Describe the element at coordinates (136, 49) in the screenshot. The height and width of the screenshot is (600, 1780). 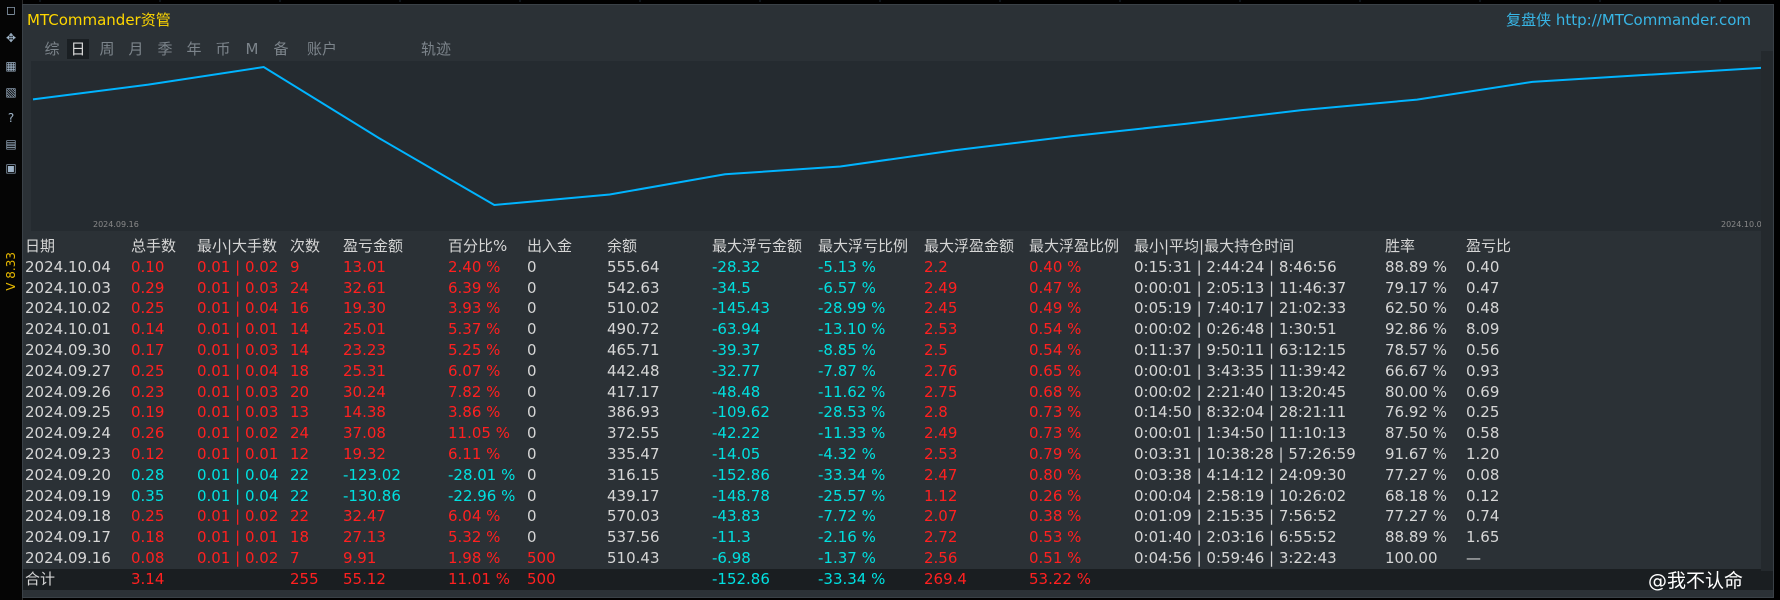
I see `tab-month: 月` at that location.